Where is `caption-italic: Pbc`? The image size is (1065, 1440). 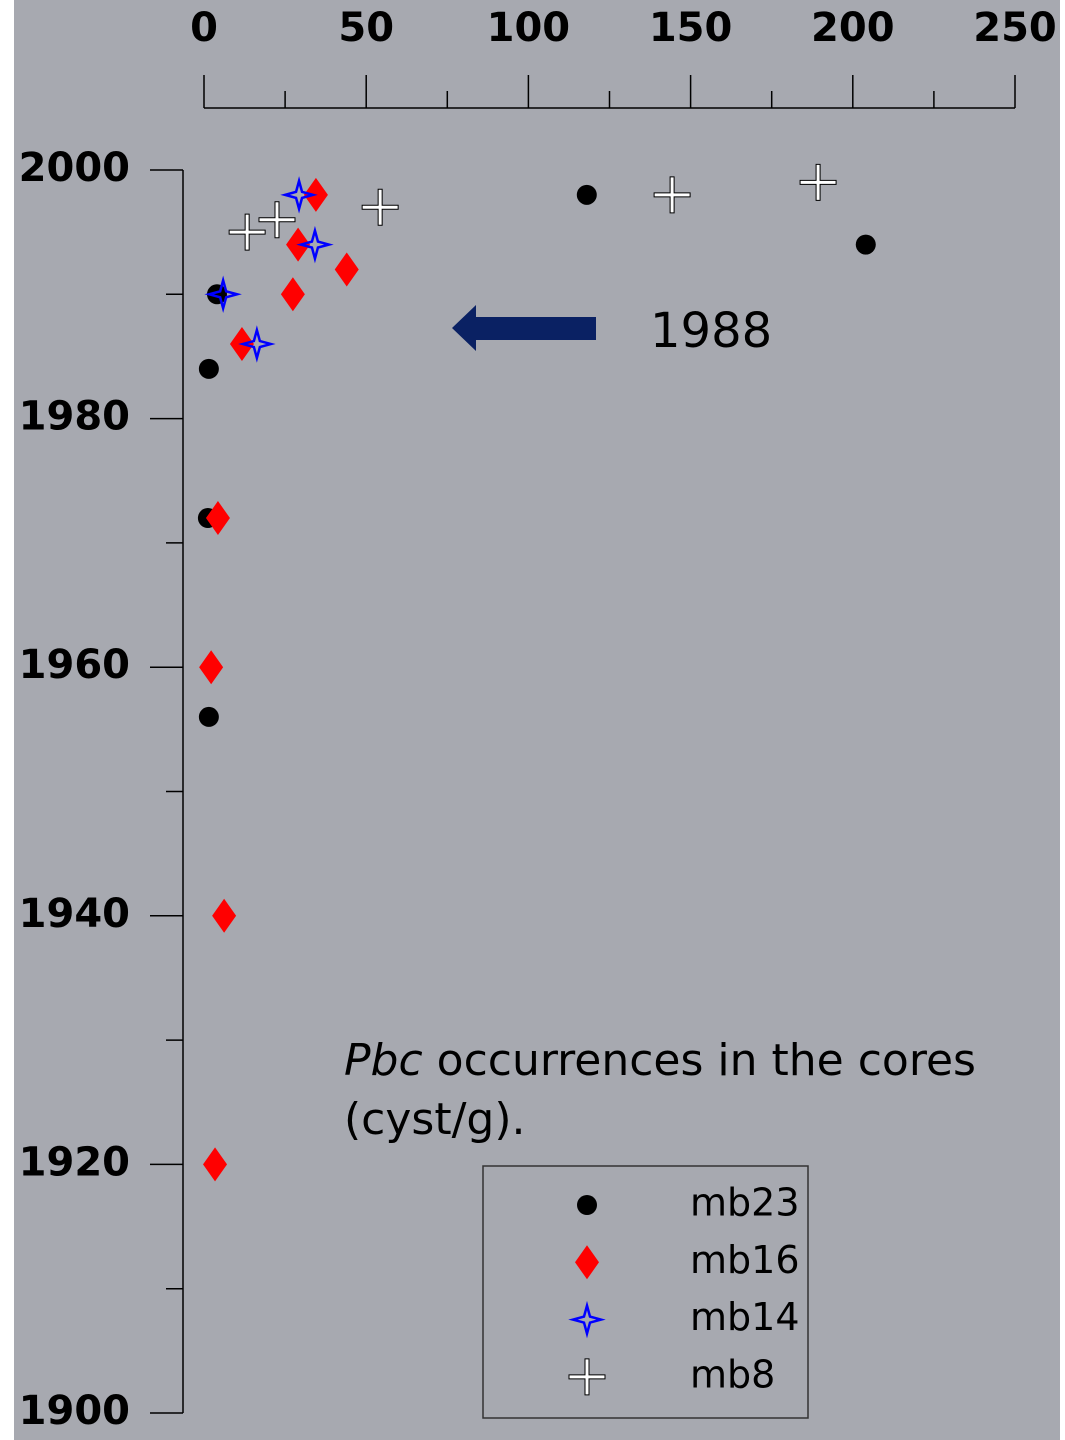 caption-italic: Pbc is located at coordinates (383, 1060).